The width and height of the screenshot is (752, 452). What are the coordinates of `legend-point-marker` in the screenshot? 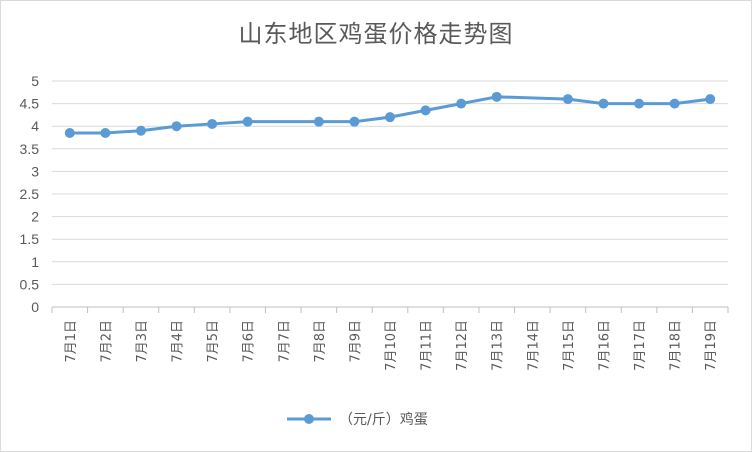 It's located at (309, 419).